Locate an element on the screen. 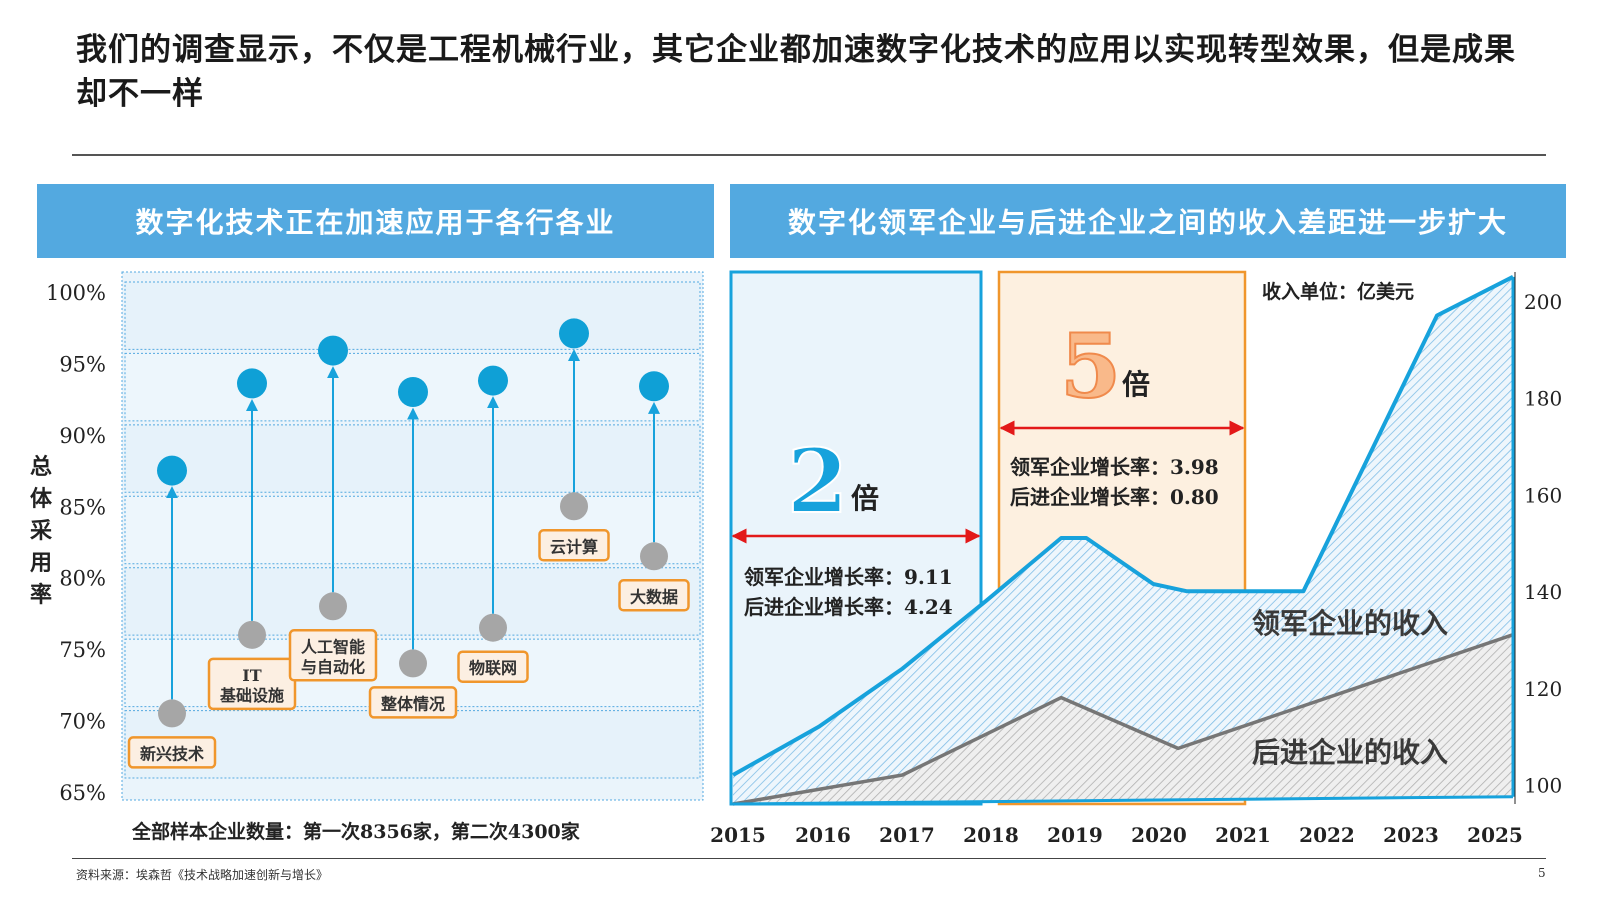  laggard-revenue-label: 后进企业的收入 is located at coordinates (1350, 752).